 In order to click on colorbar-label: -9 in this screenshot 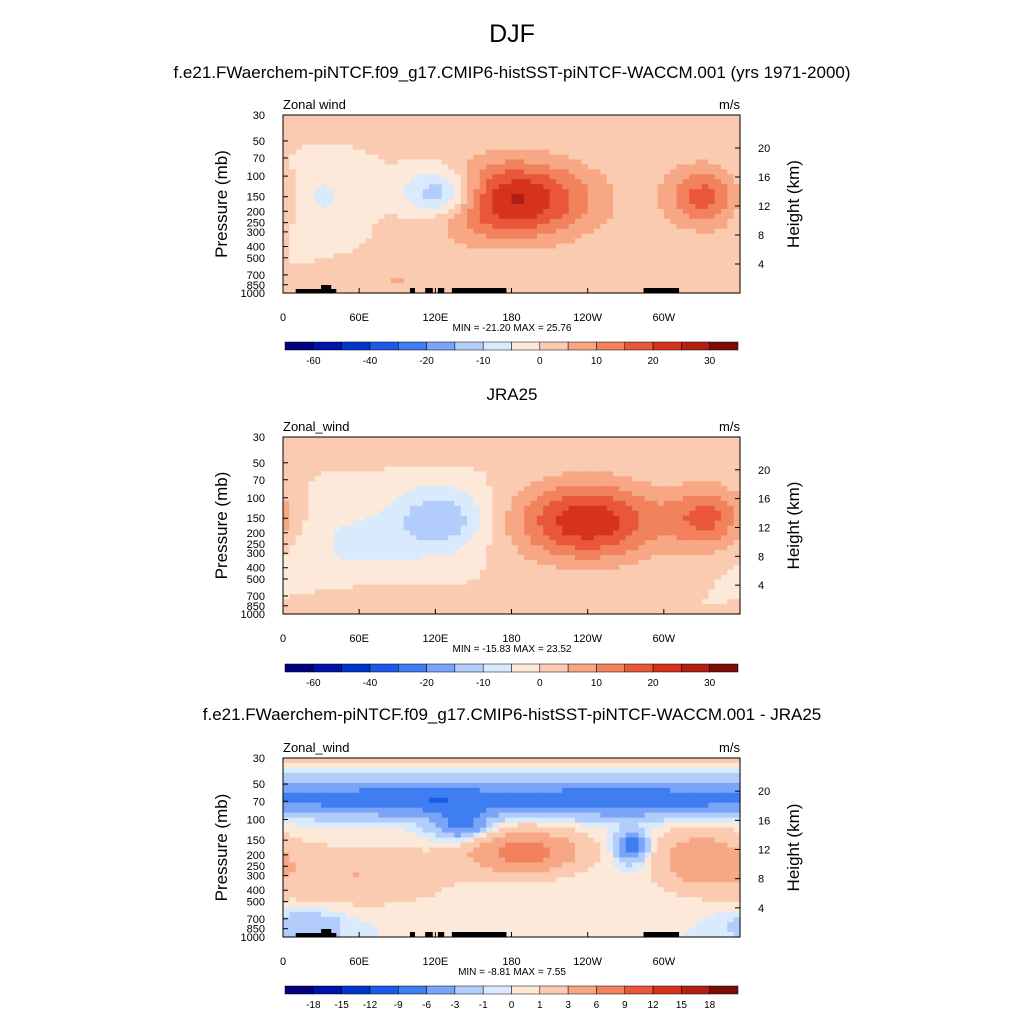, I will do `click(398, 1005)`.